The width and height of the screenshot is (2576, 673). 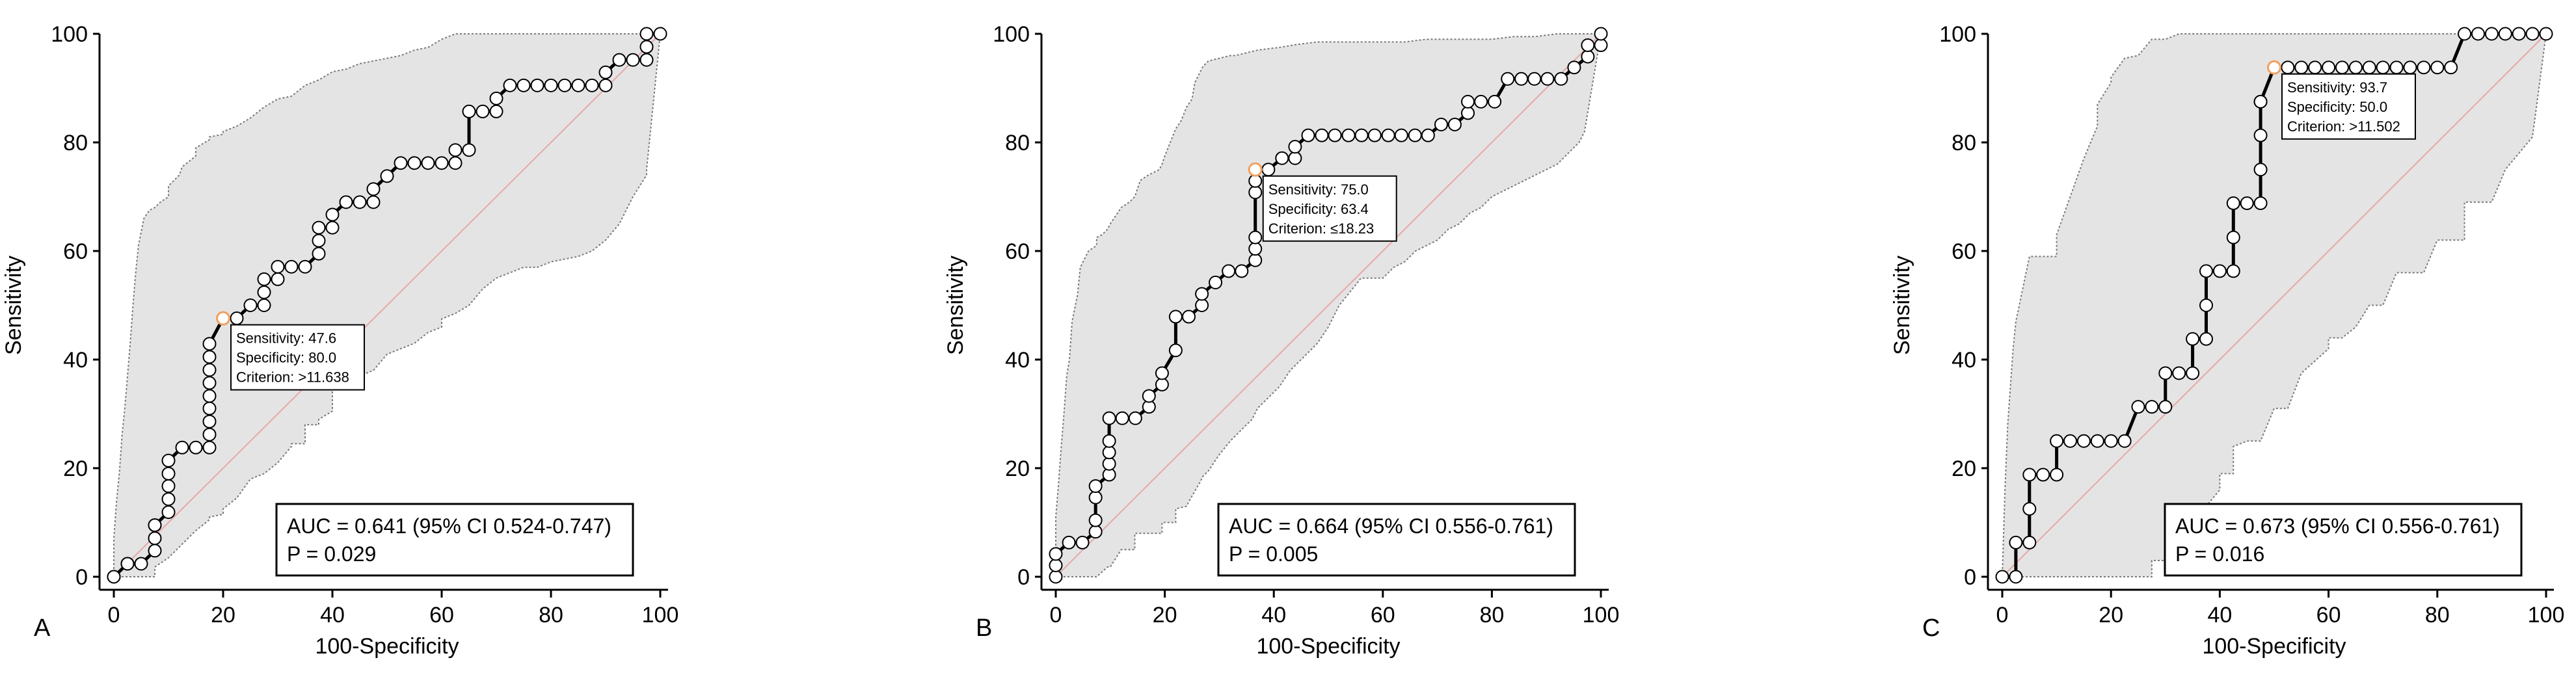 What do you see at coordinates (1318, 209) in the screenshot?
I see `annotation-line: Specificity: 63.4` at bounding box center [1318, 209].